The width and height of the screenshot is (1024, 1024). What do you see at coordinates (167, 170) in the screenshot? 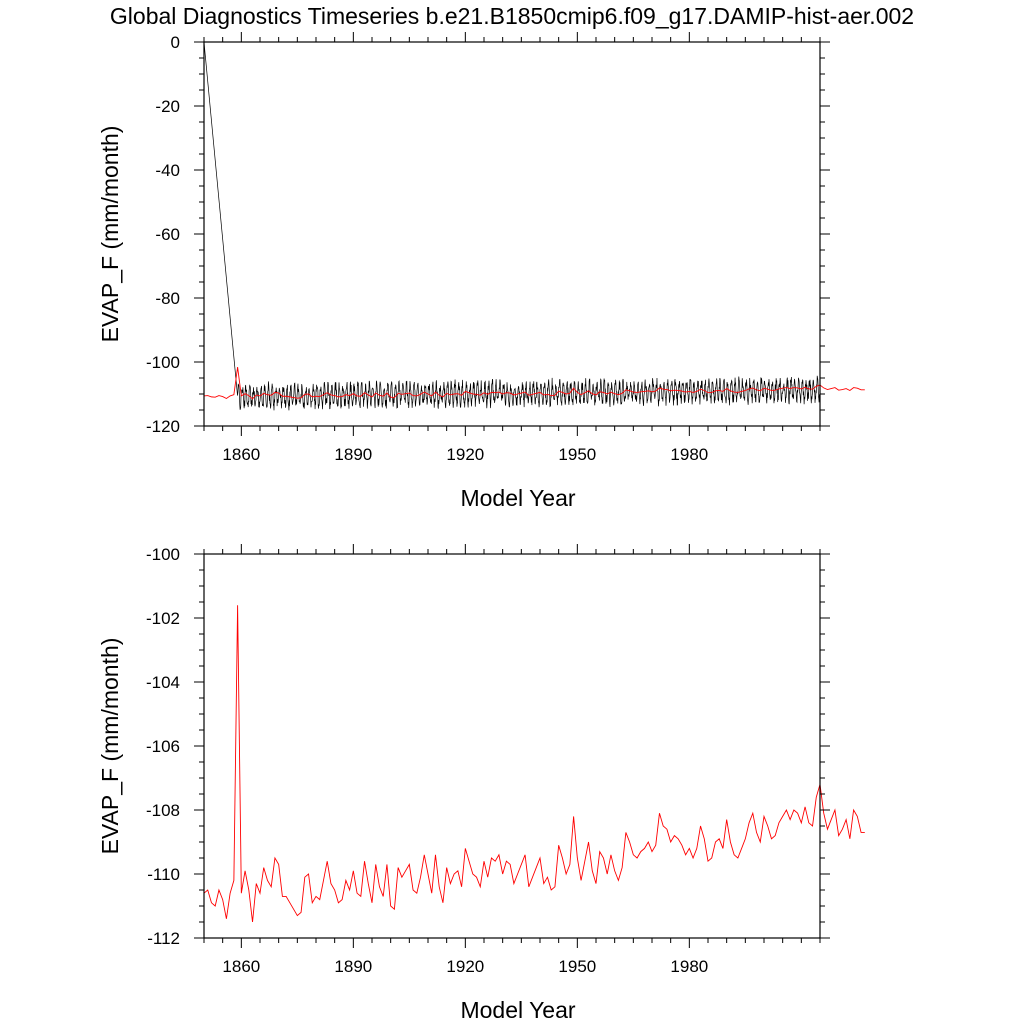
I see `y-tick-label: -40` at bounding box center [167, 170].